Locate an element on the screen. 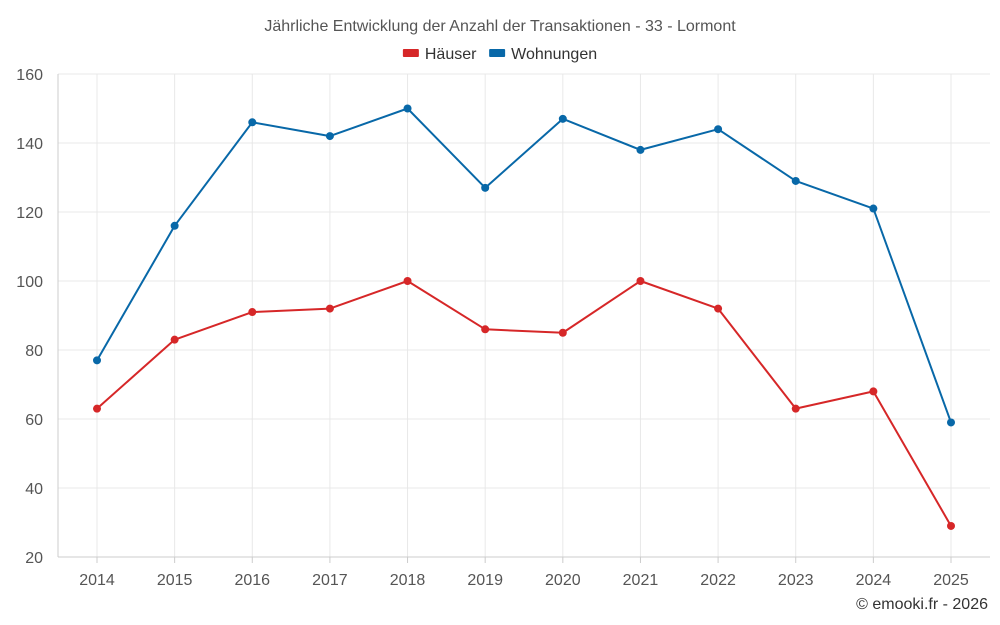 This screenshot has height=625, width=1000. y-tick-label: 120 is located at coordinates (29, 213).